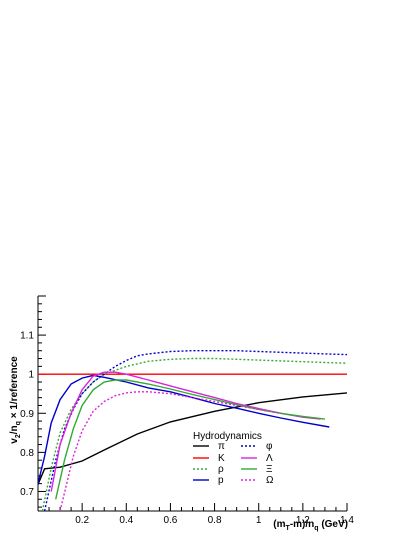 This screenshot has height=537, width=415. I want to click on x-tick-label: 0.8, so click(215, 520).